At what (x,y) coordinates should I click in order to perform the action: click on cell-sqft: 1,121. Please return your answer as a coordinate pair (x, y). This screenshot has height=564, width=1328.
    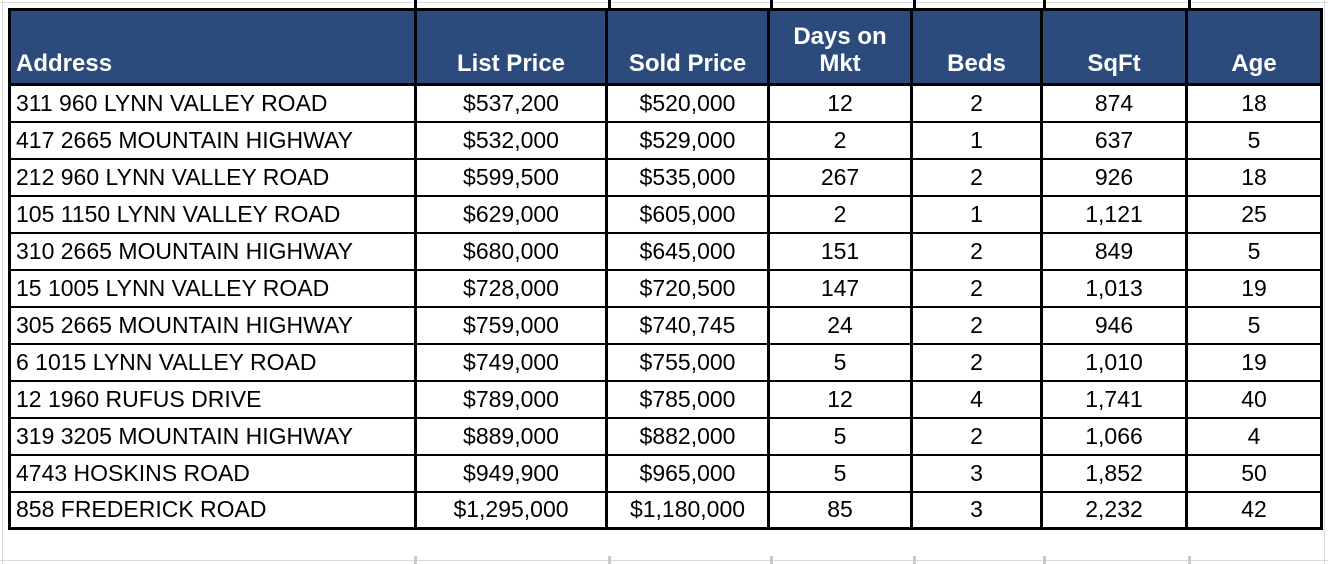
    Looking at the image, I should click on (1114, 214).